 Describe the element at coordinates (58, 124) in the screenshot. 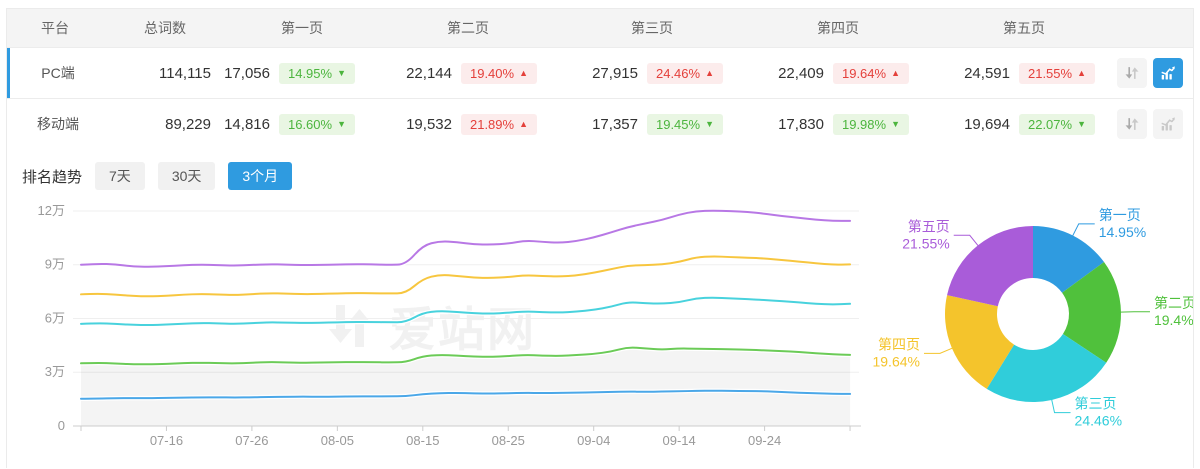

I see `platform-label: 移动端` at that location.